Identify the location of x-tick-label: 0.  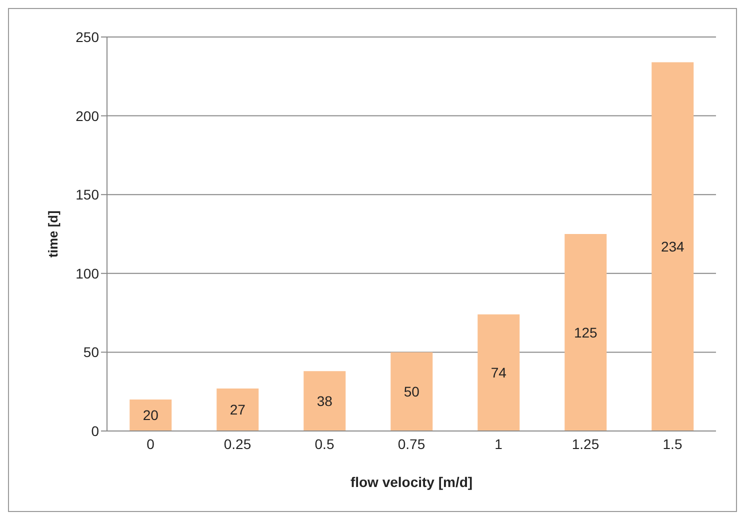
(150, 444).